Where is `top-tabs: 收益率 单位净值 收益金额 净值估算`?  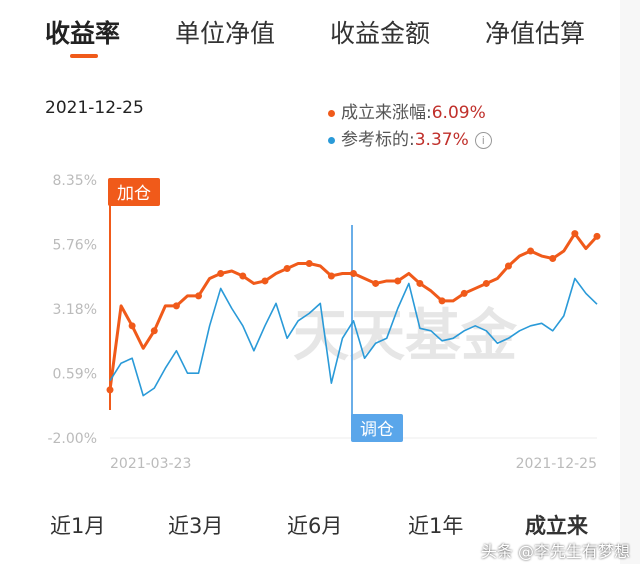
top-tabs: 收益率 单位净值 收益金额 净值估算 is located at coordinates (320, 39).